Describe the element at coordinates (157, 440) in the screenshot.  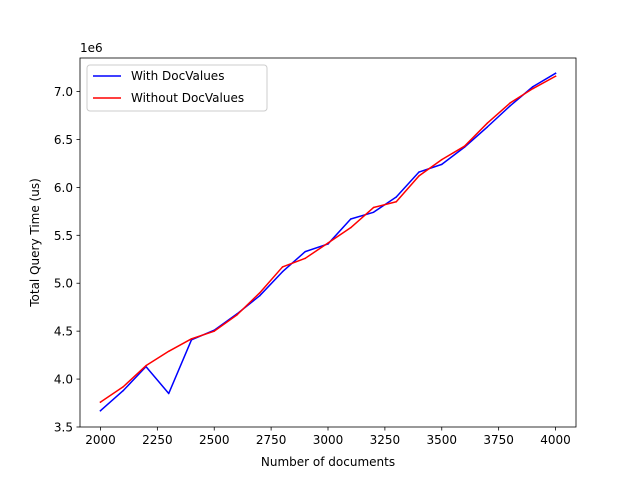
I see `x-tick-label: 2250` at that location.